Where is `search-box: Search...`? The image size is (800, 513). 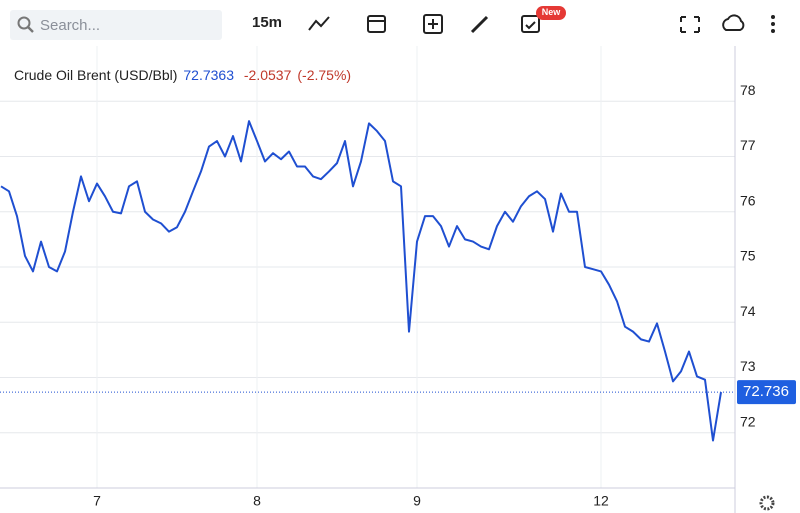
search-box: Search... is located at coordinates (116, 25).